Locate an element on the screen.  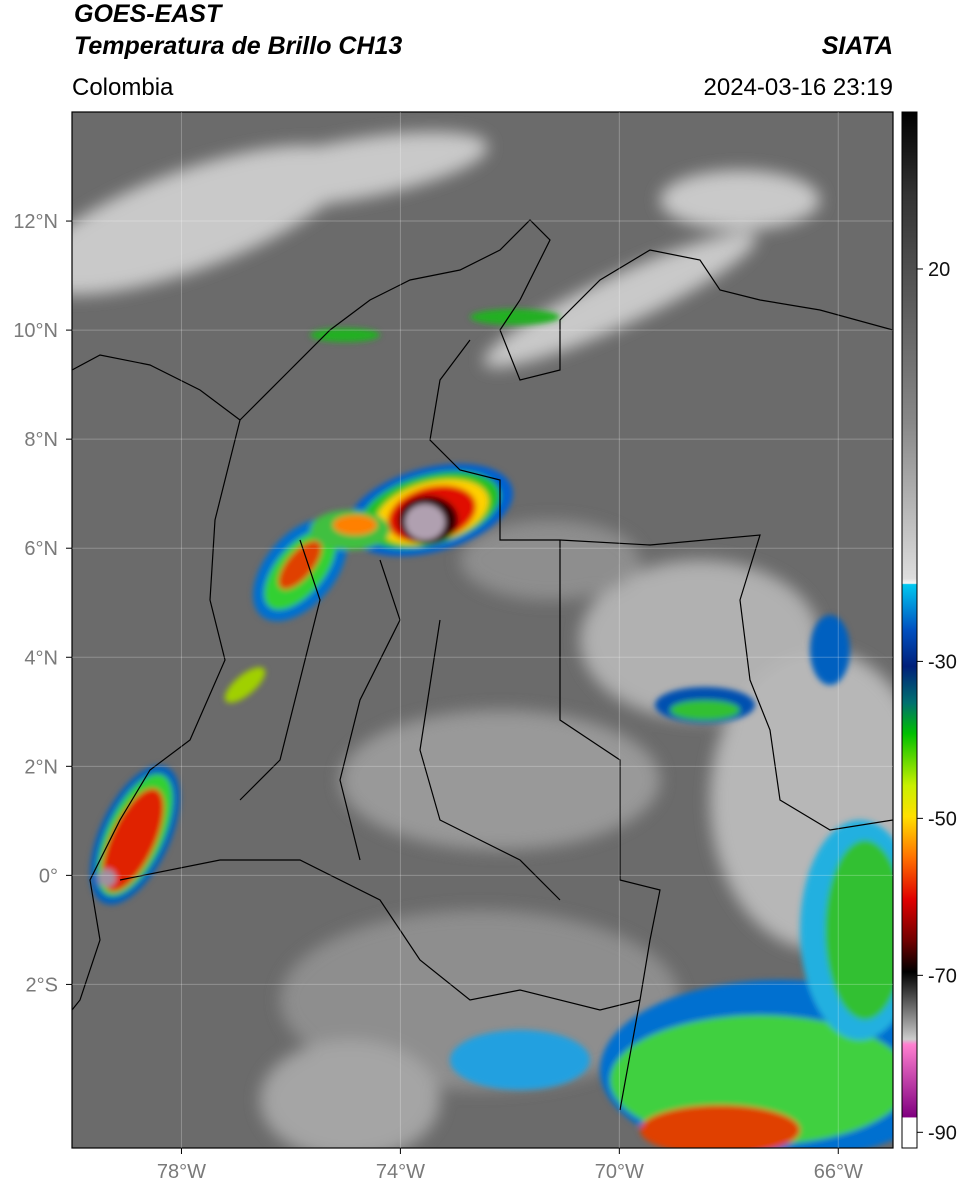
source: SIATA is located at coordinates (857, 46).